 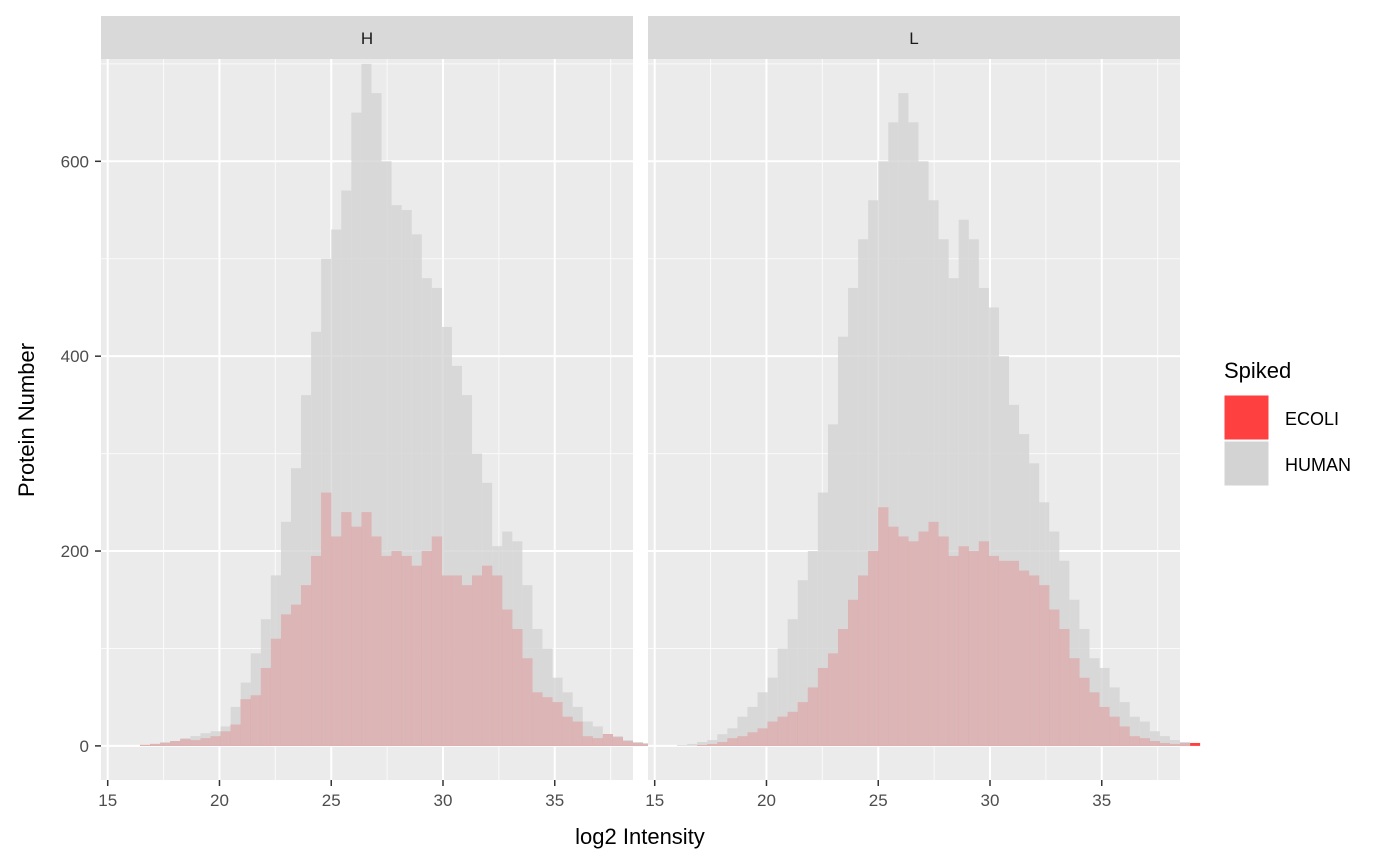 I want to click on facet-strip-h, so click(x=367, y=37).